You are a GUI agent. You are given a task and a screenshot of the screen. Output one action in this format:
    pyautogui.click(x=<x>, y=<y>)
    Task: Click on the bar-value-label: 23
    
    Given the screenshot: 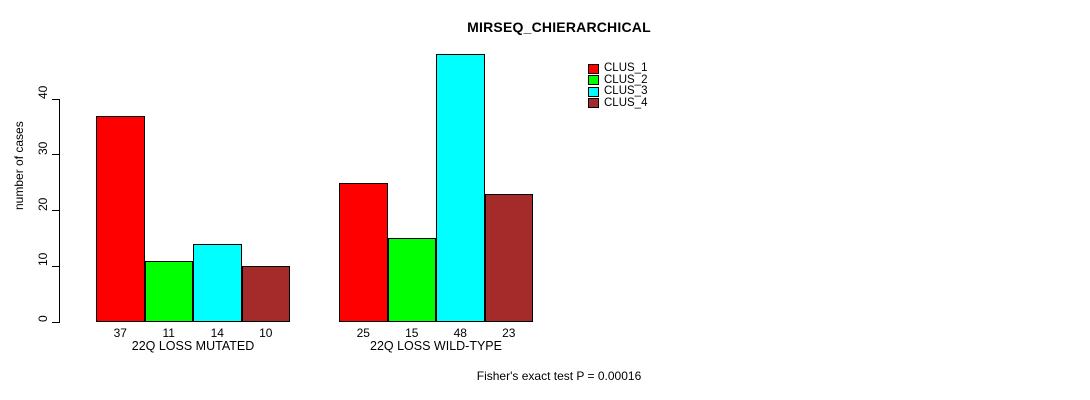 What is the action you would take?
    pyautogui.click(x=509, y=333)
    